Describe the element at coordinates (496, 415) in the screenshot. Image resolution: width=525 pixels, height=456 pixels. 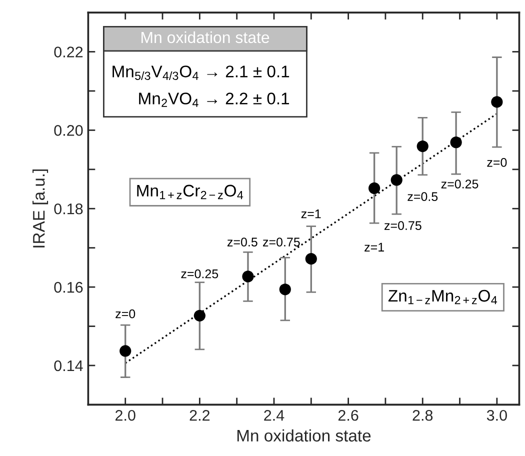
I see `x-tick-label: 3.0` at that location.